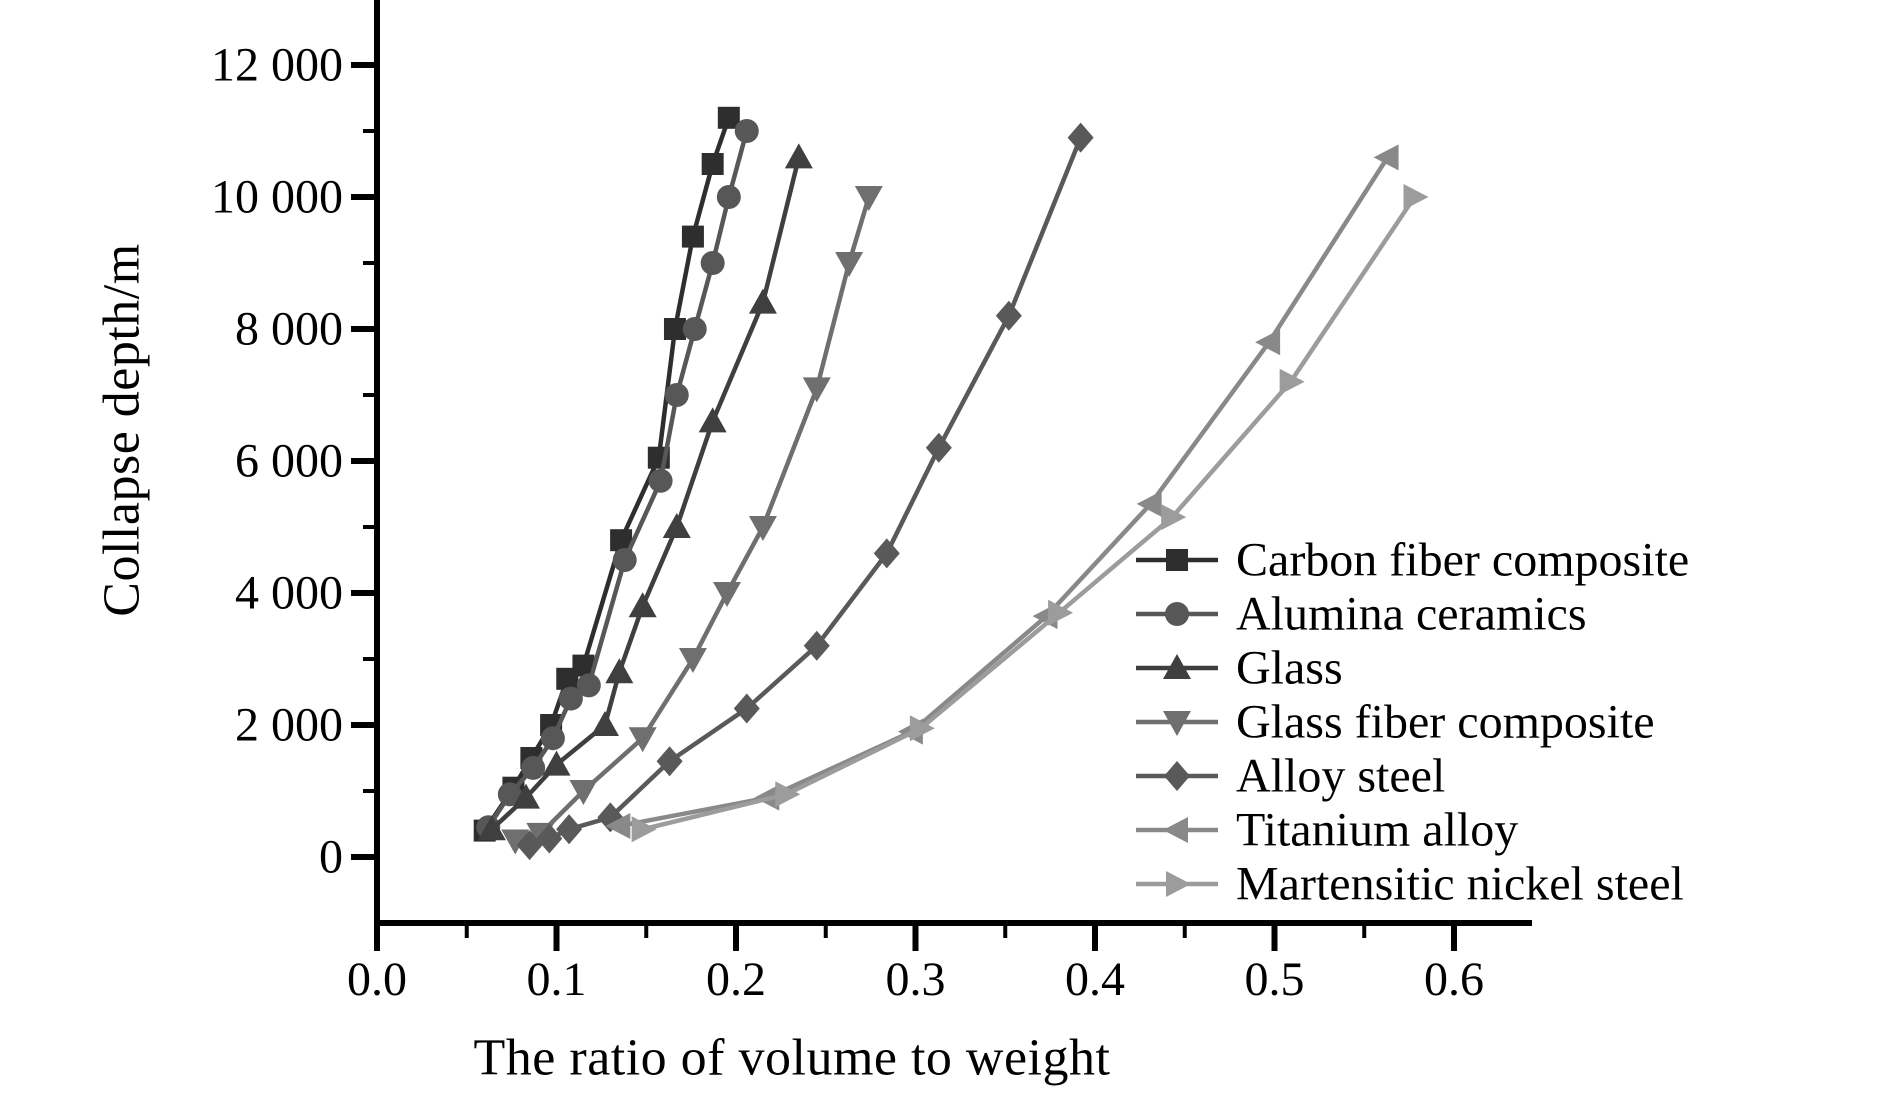 The image size is (1890, 1098). Describe the element at coordinates (1462, 560) in the screenshot. I see `legend-item-label: Carbon fiber composite` at that location.